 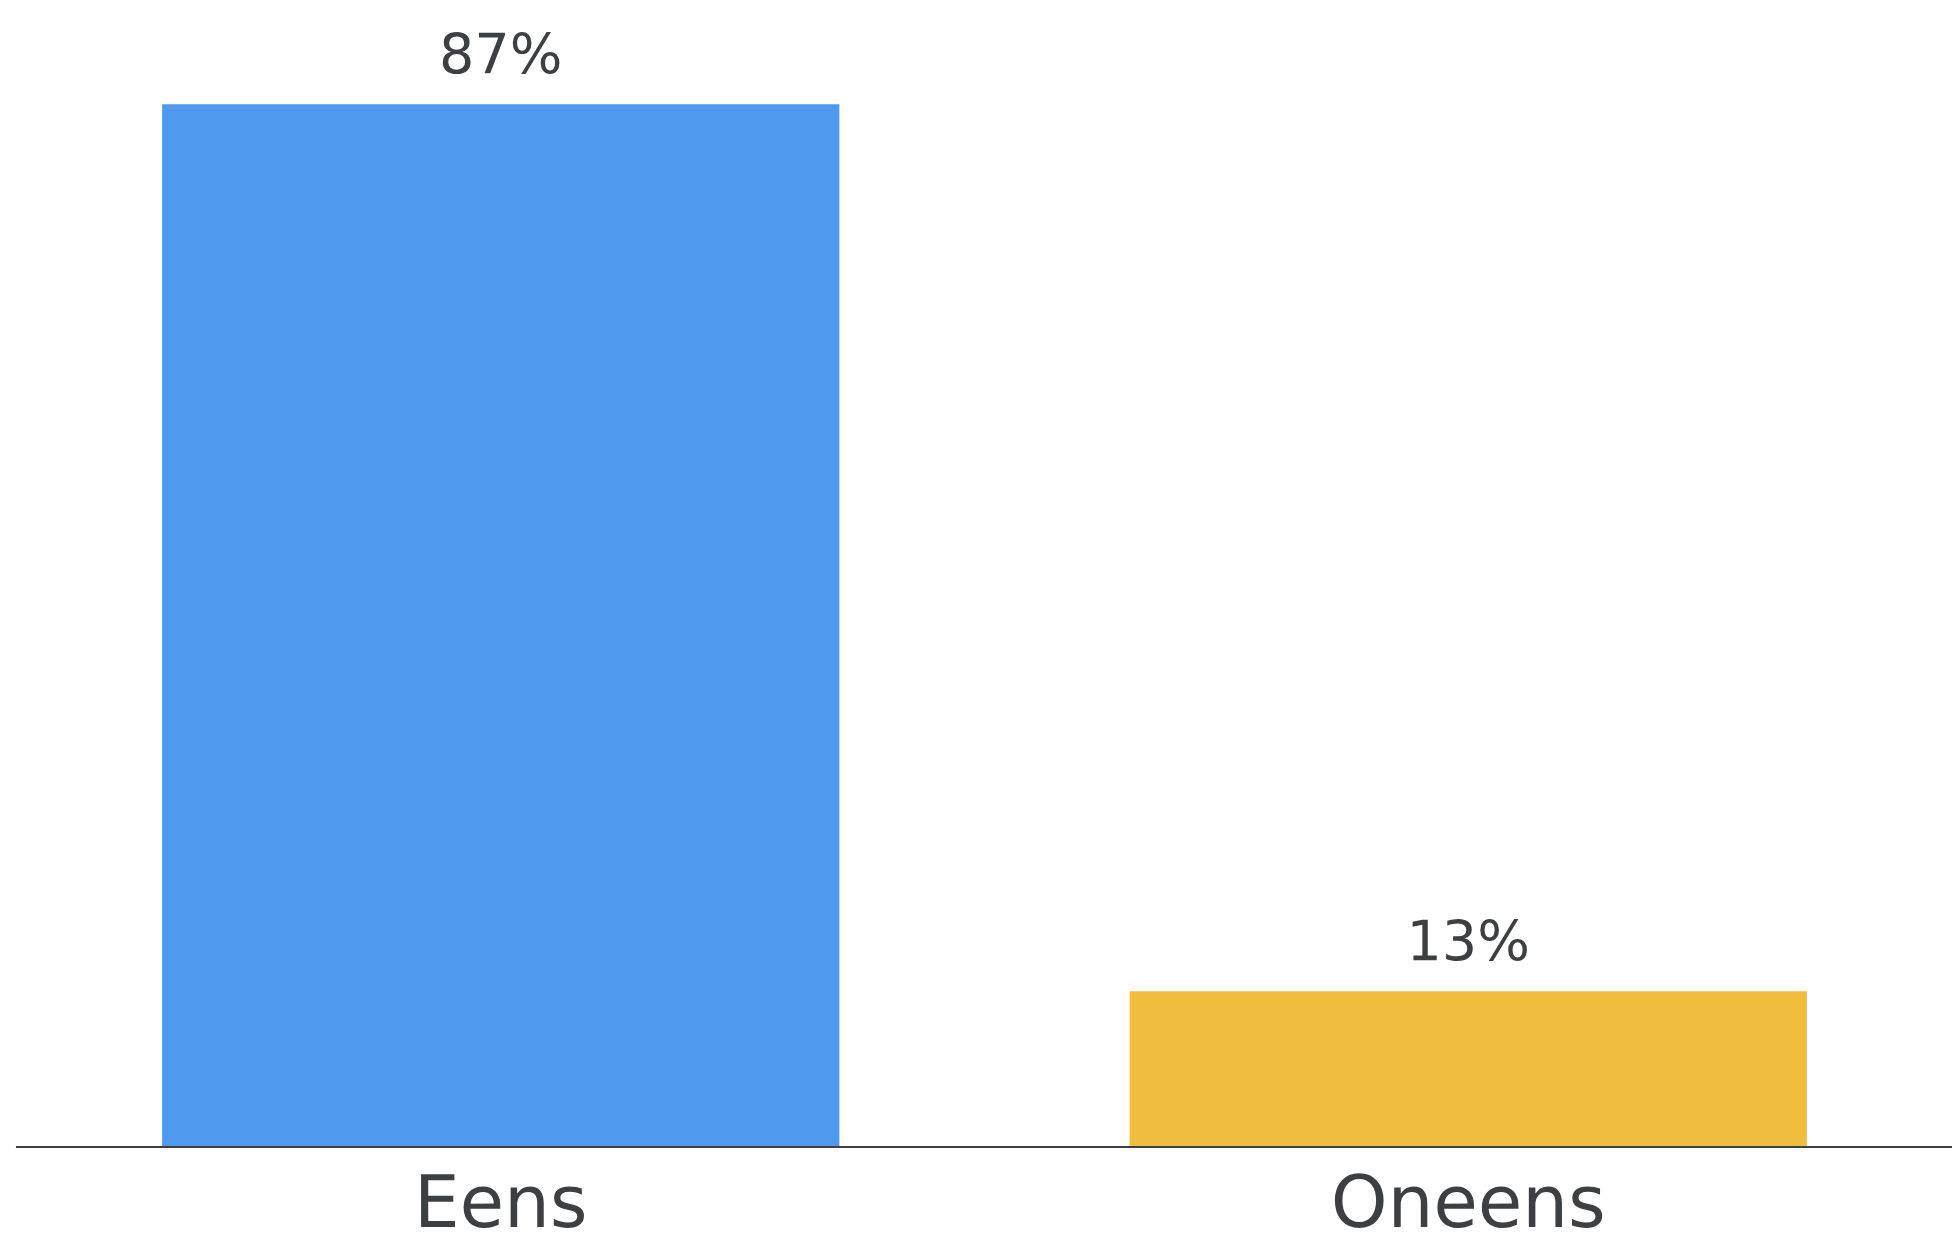 I want to click on data-label: 13%, so click(x=1469, y=939).